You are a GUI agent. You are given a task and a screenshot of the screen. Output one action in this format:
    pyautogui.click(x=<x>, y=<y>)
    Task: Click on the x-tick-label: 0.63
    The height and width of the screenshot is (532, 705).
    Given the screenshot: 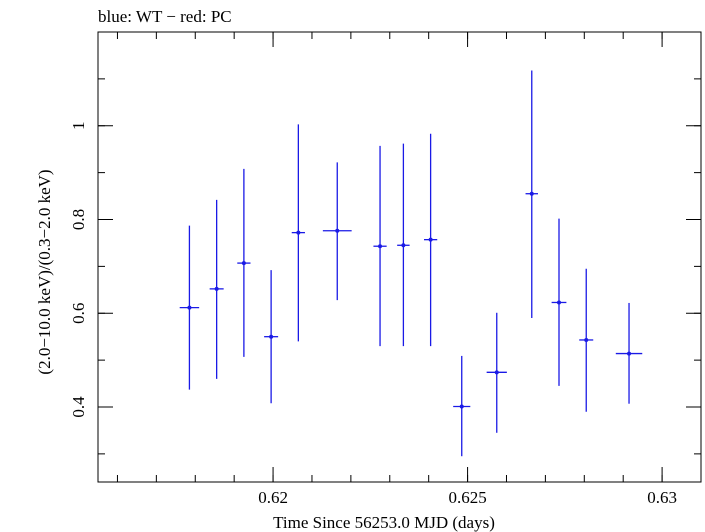 What is the action you would take?
    pyautogui.click(x=662, y=497)
    